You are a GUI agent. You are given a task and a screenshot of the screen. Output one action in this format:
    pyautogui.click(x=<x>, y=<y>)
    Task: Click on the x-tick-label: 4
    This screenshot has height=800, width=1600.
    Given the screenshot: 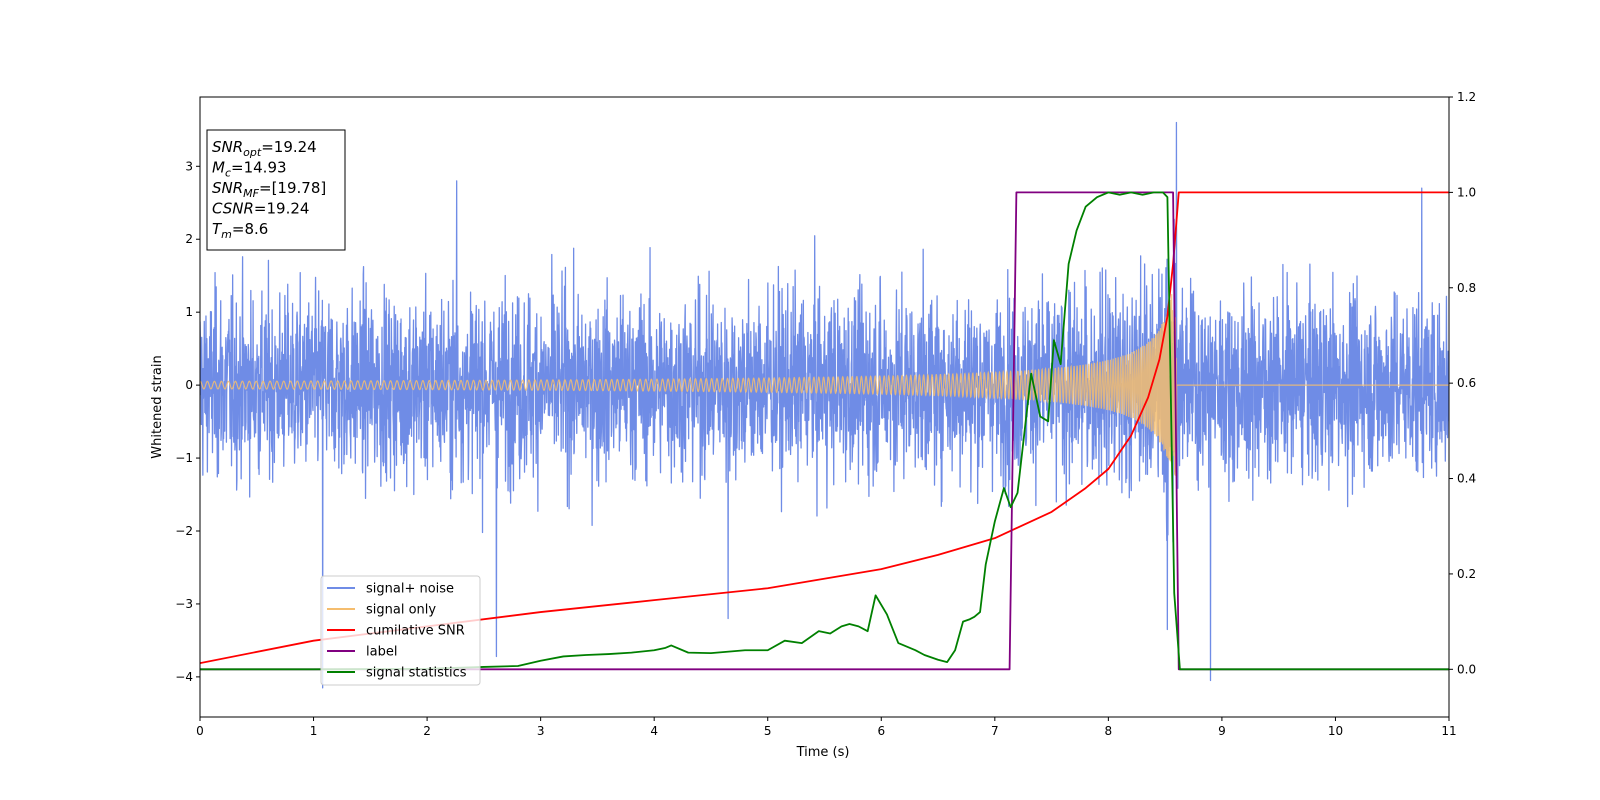 What is the action you would take?
    pyautogui.click(x=654, y=731)
    